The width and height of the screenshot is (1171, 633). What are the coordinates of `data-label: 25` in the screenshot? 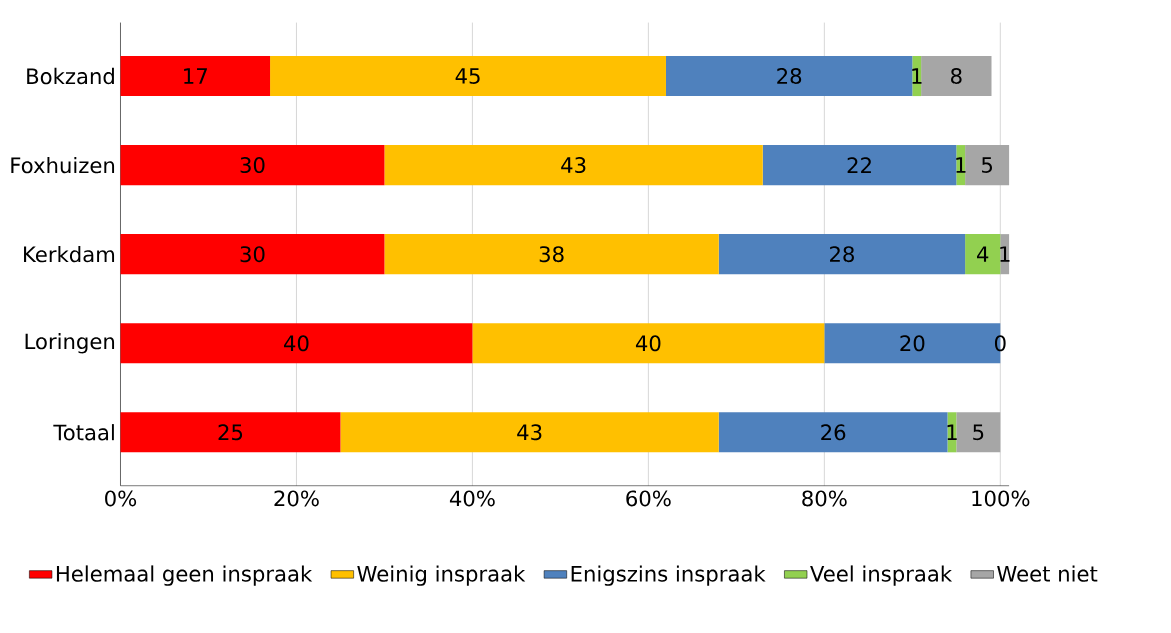 It's located at (230, 432).